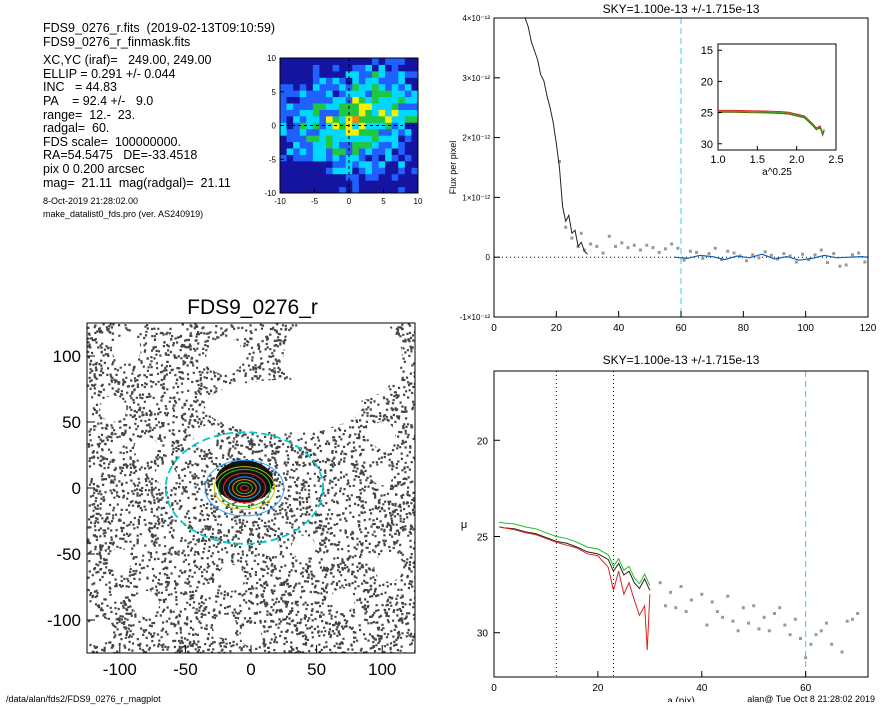  What do you see at coordinates (464, 525) in the screenshot?
I see `mu-y-axis-label: μ` at bounding box center [464, 525].